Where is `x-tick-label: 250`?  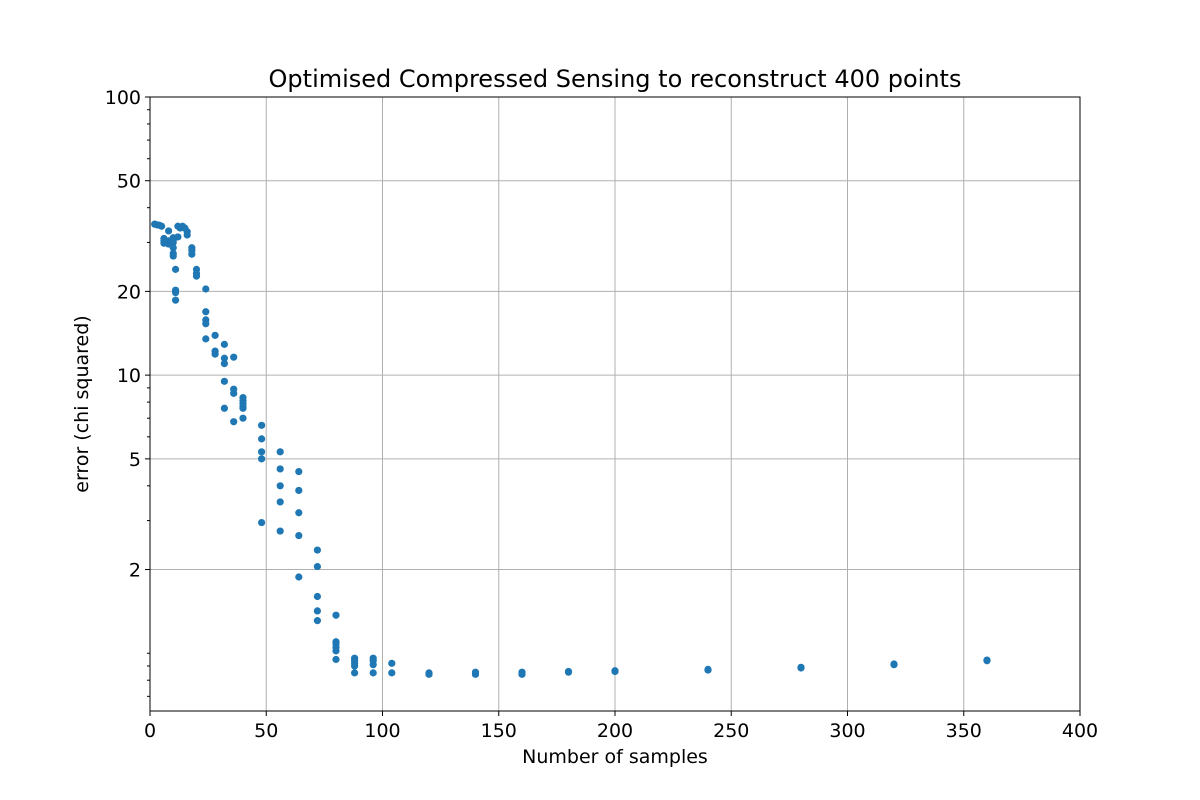
x-tick-label: 250 is located at coordinates (731, 731).